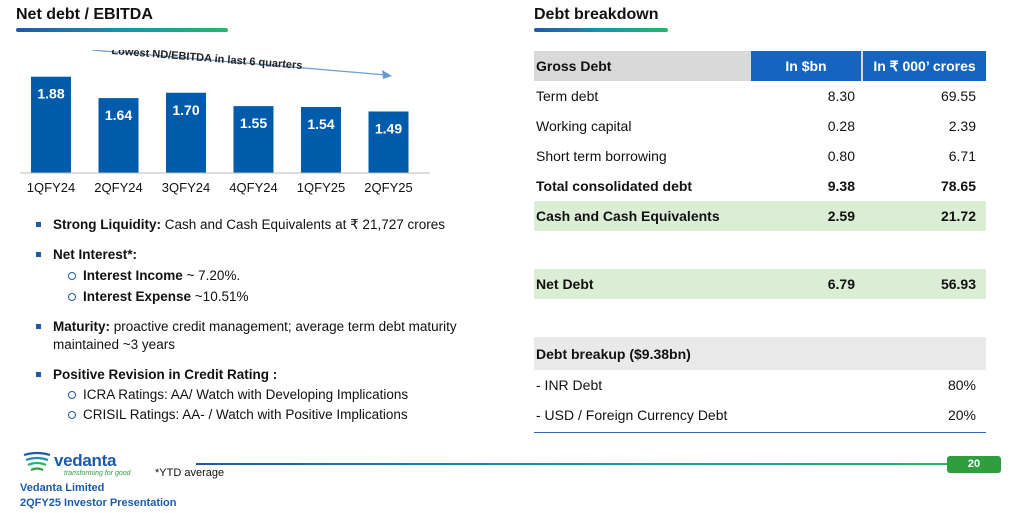 The height and width of the screenshot is (513, 1024). Describe the element at coordinates (51, 124) in the screenshot. I see `bar-1QFY24` at that location.